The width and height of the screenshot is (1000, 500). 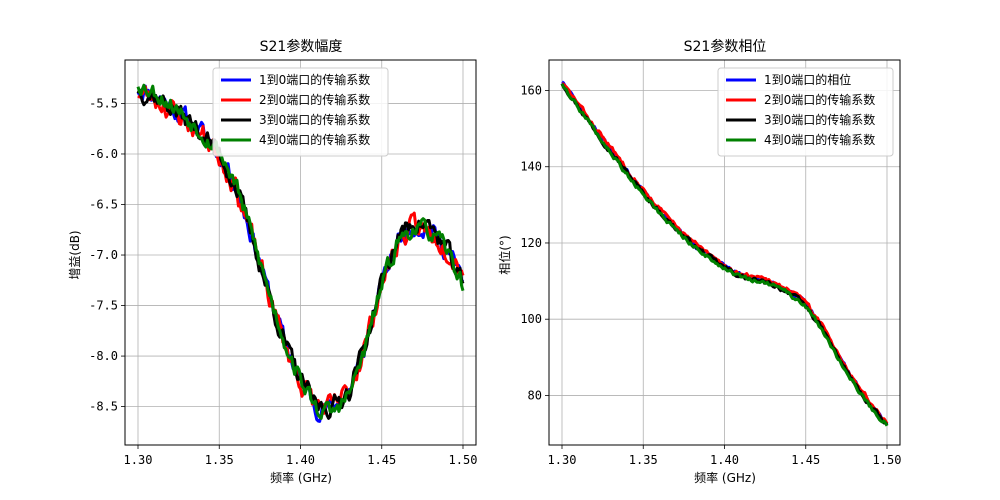 What do you see at coordinates (75, 254) in the screenshot?
I see `y-axis-label: 增益(dB)` at bounding box center [75, 254].